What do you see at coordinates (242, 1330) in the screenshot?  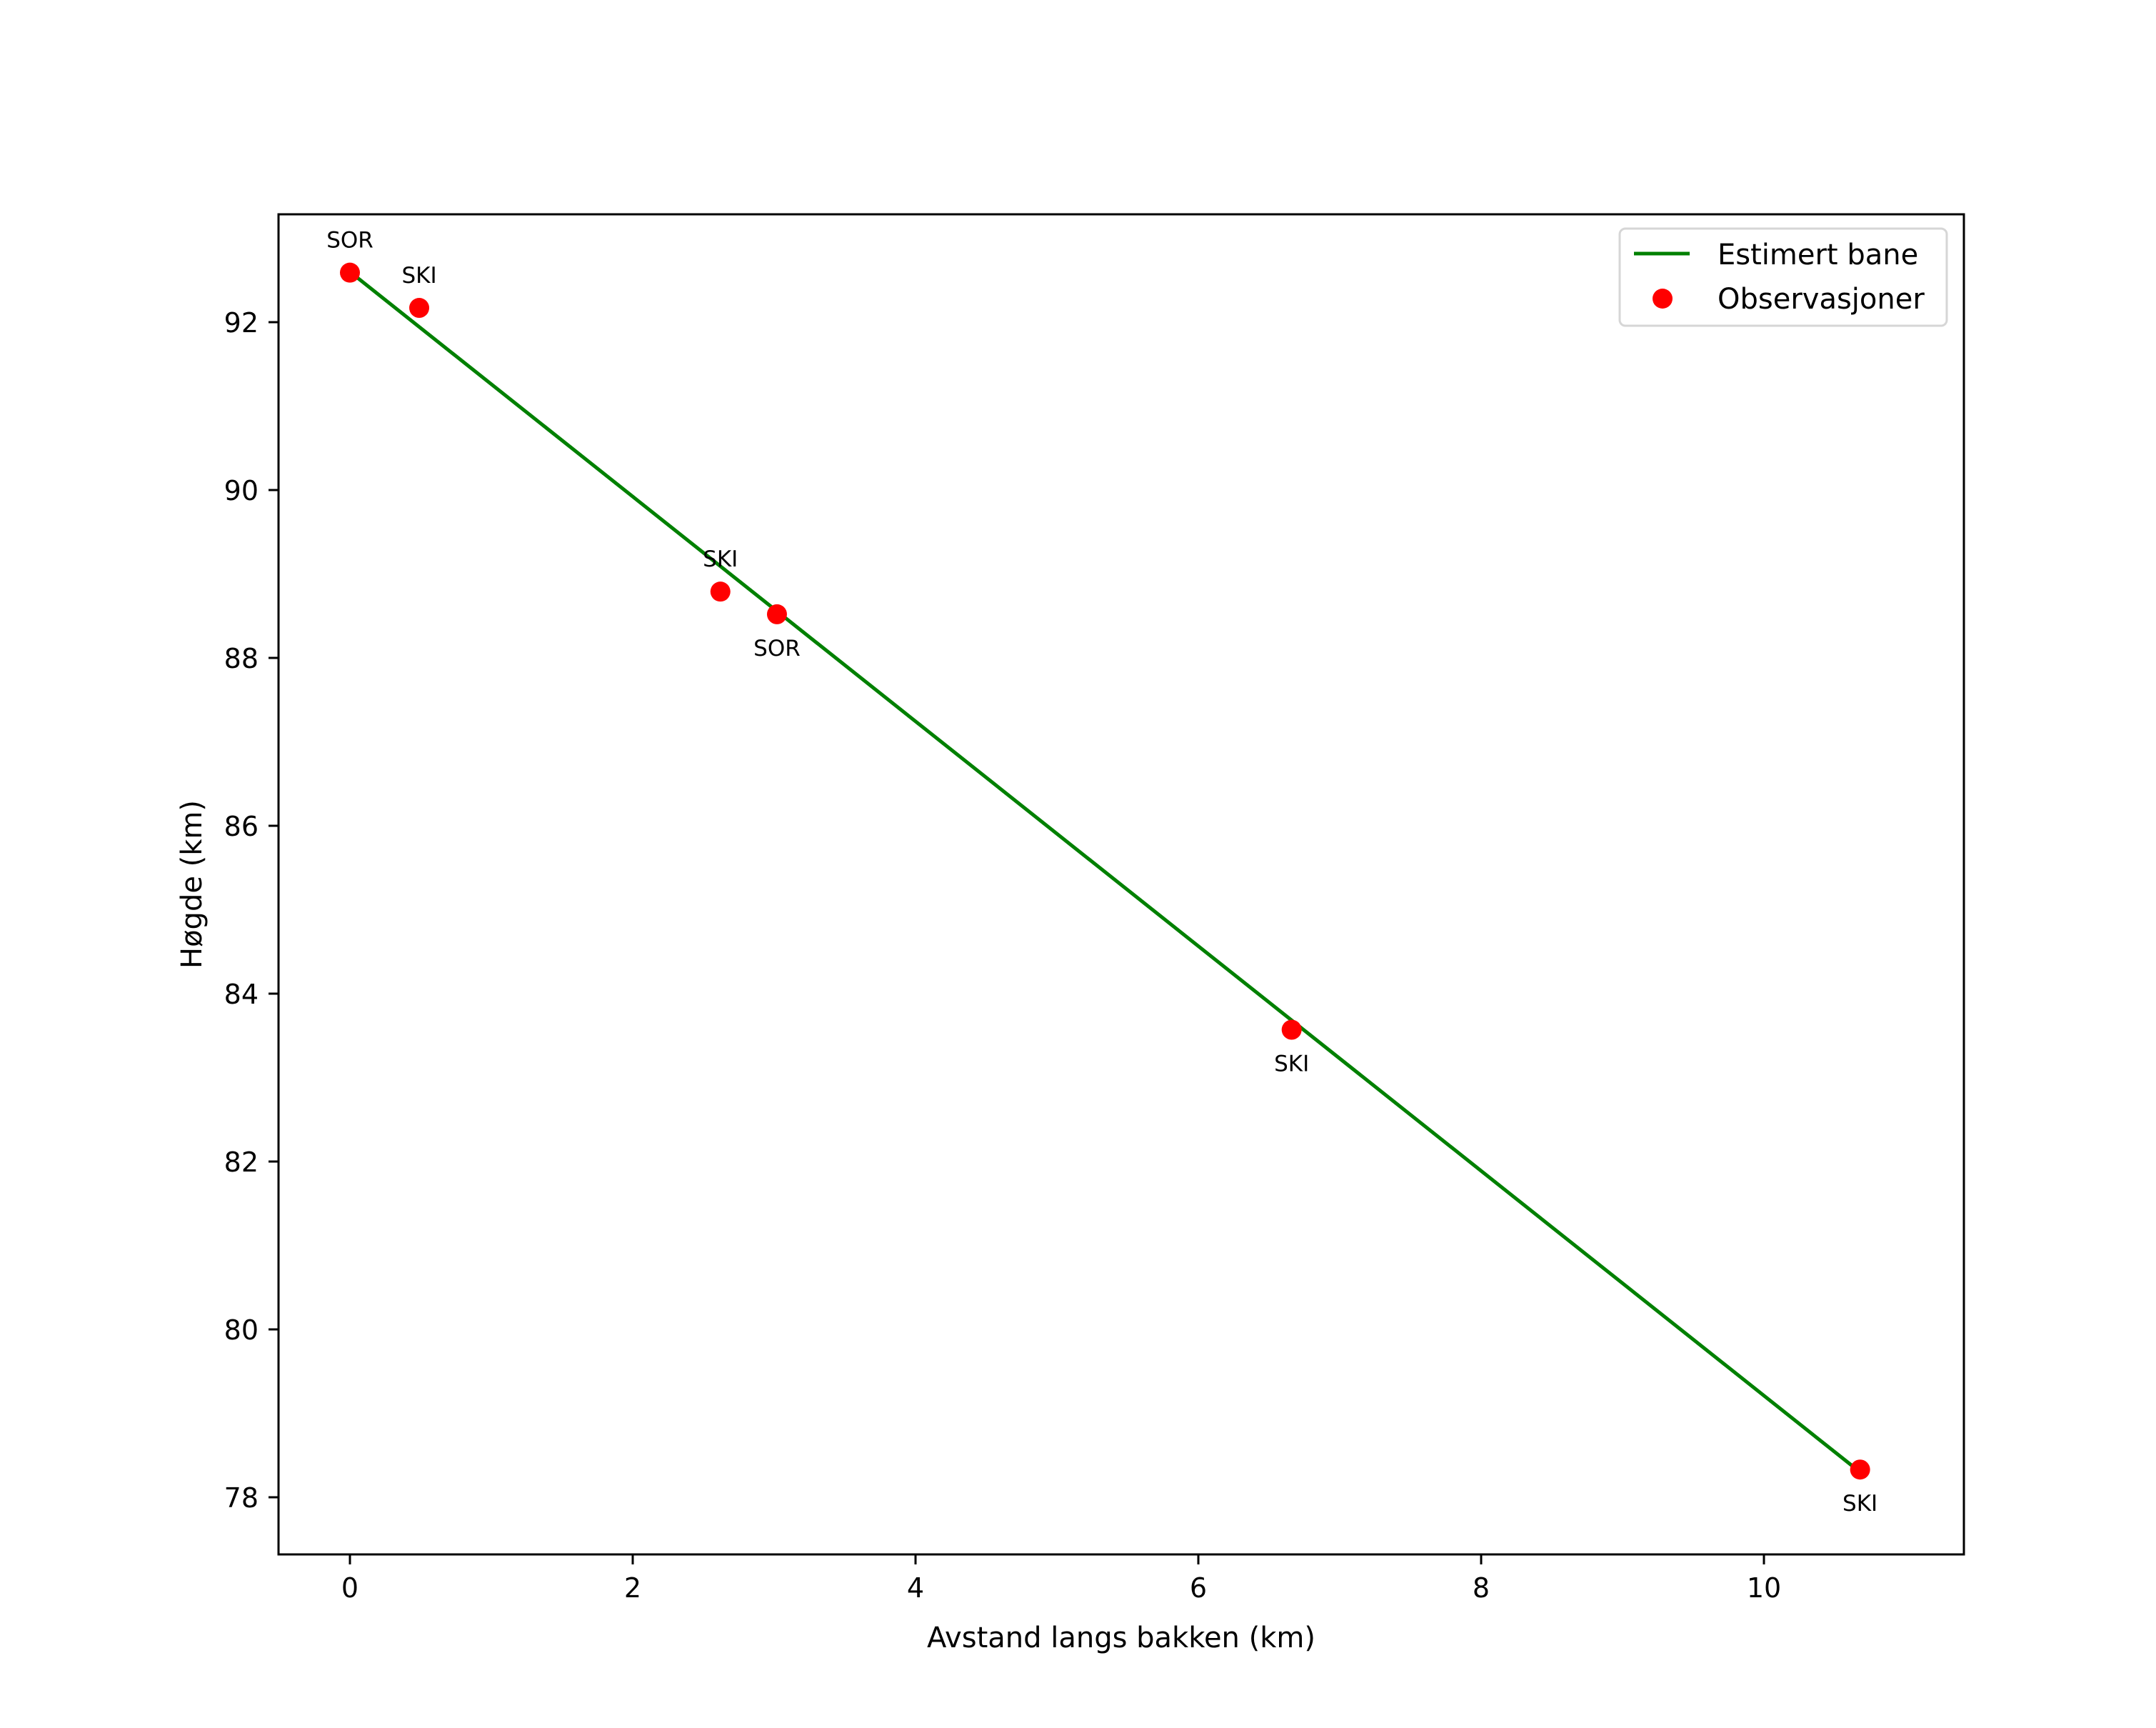 I see `y-tick-label: 80` at bounding box center [242, 1330].